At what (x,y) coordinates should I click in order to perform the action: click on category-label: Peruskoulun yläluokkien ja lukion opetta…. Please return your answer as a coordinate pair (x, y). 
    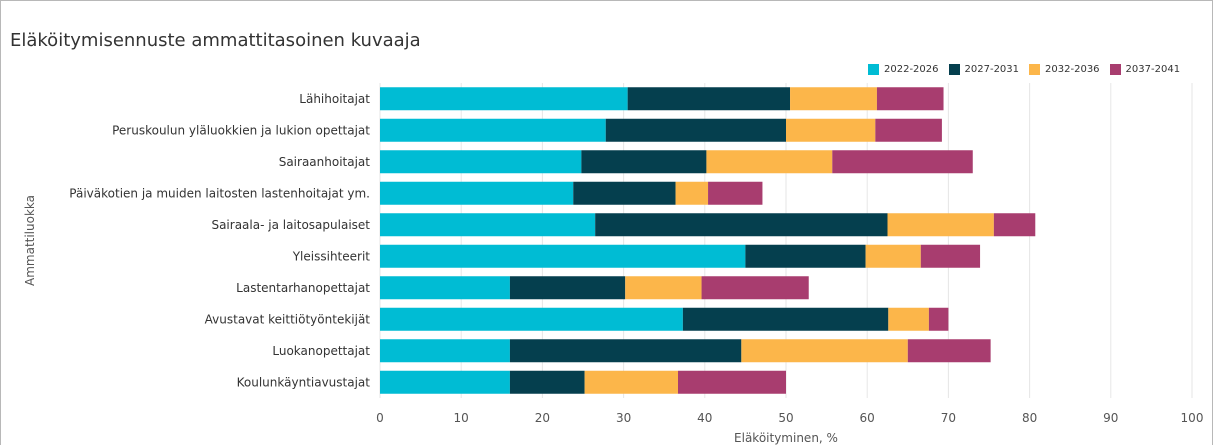
    Looking at the image, I should click on (241, 130).